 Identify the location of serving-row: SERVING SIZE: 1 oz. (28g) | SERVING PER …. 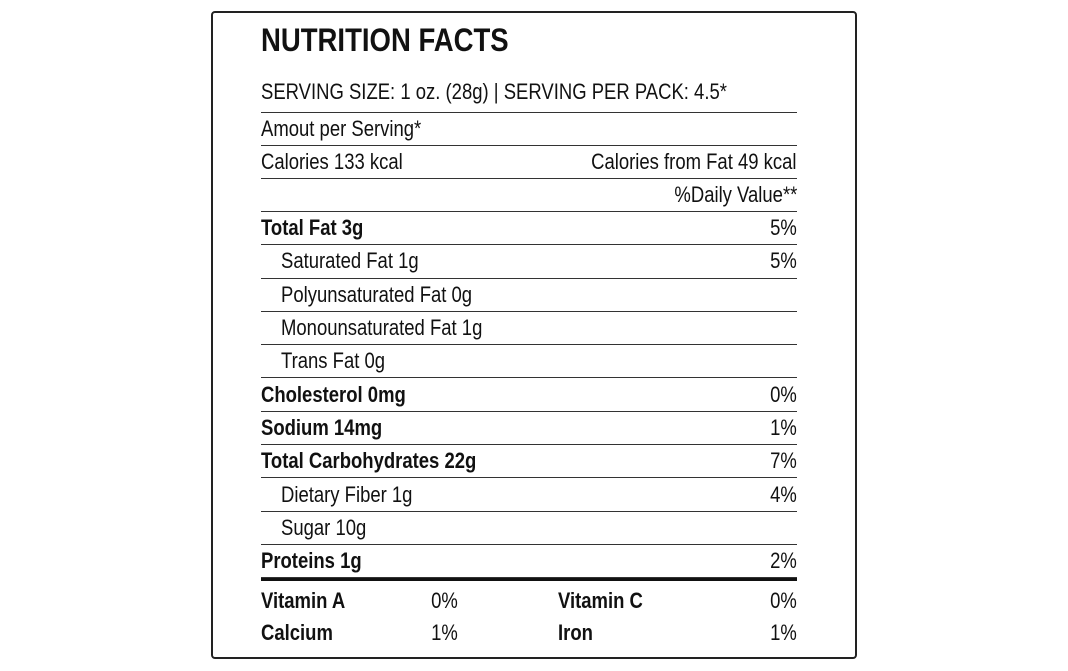
(529, 92).